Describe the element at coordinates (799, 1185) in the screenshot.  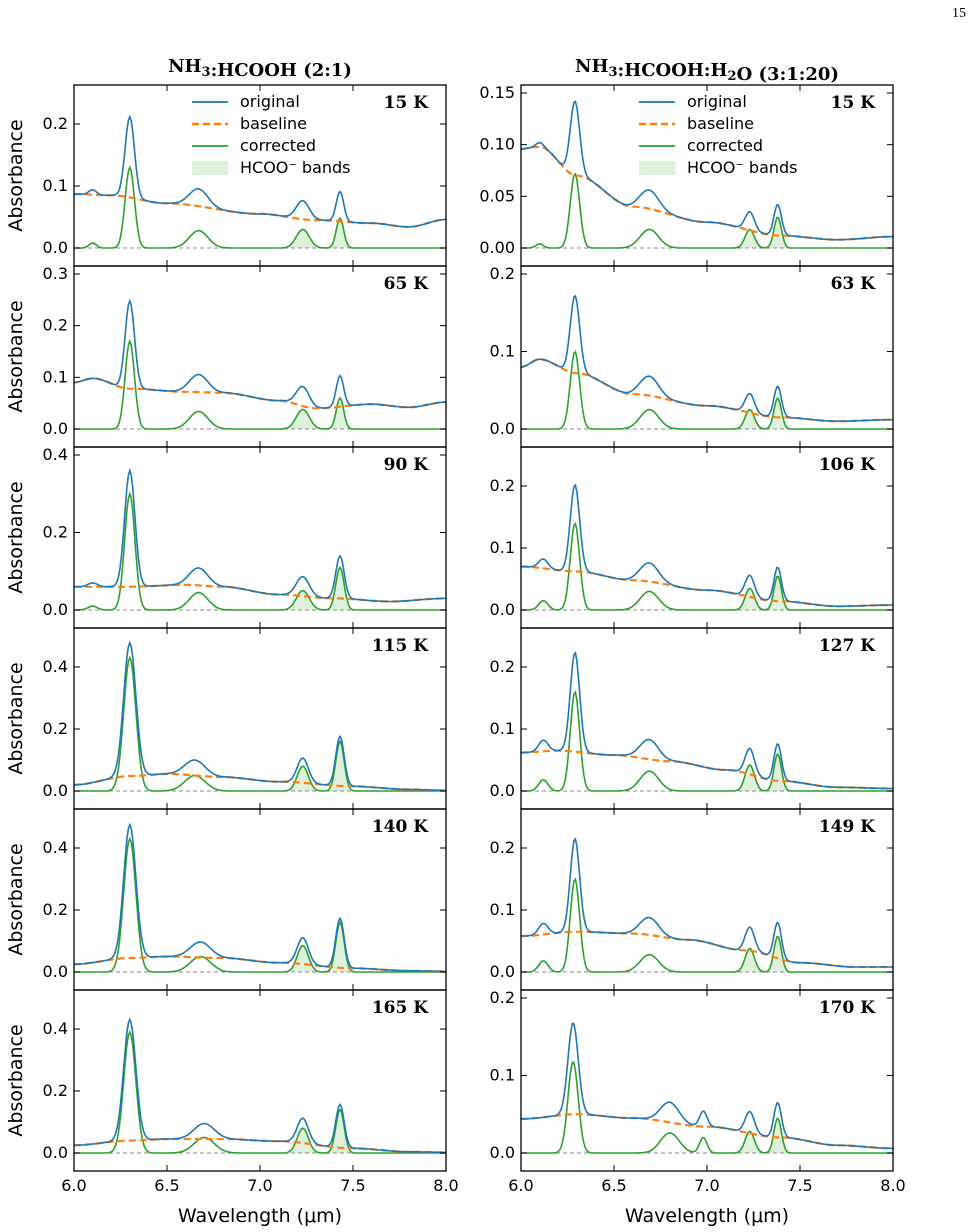
I see `x-tick-label: 7.5` at that location.